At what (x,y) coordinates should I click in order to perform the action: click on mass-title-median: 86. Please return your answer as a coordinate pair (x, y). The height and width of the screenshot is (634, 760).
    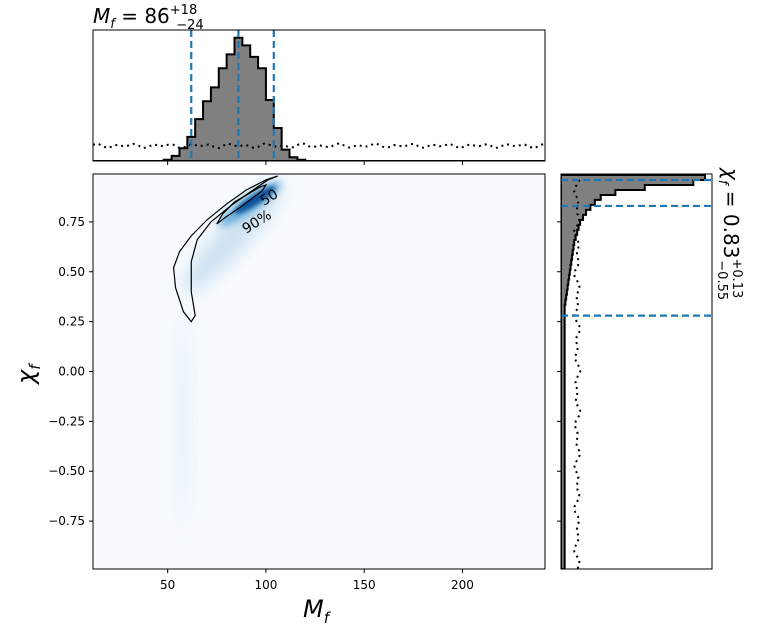
    Looking at the image, I should click on (156, 16).